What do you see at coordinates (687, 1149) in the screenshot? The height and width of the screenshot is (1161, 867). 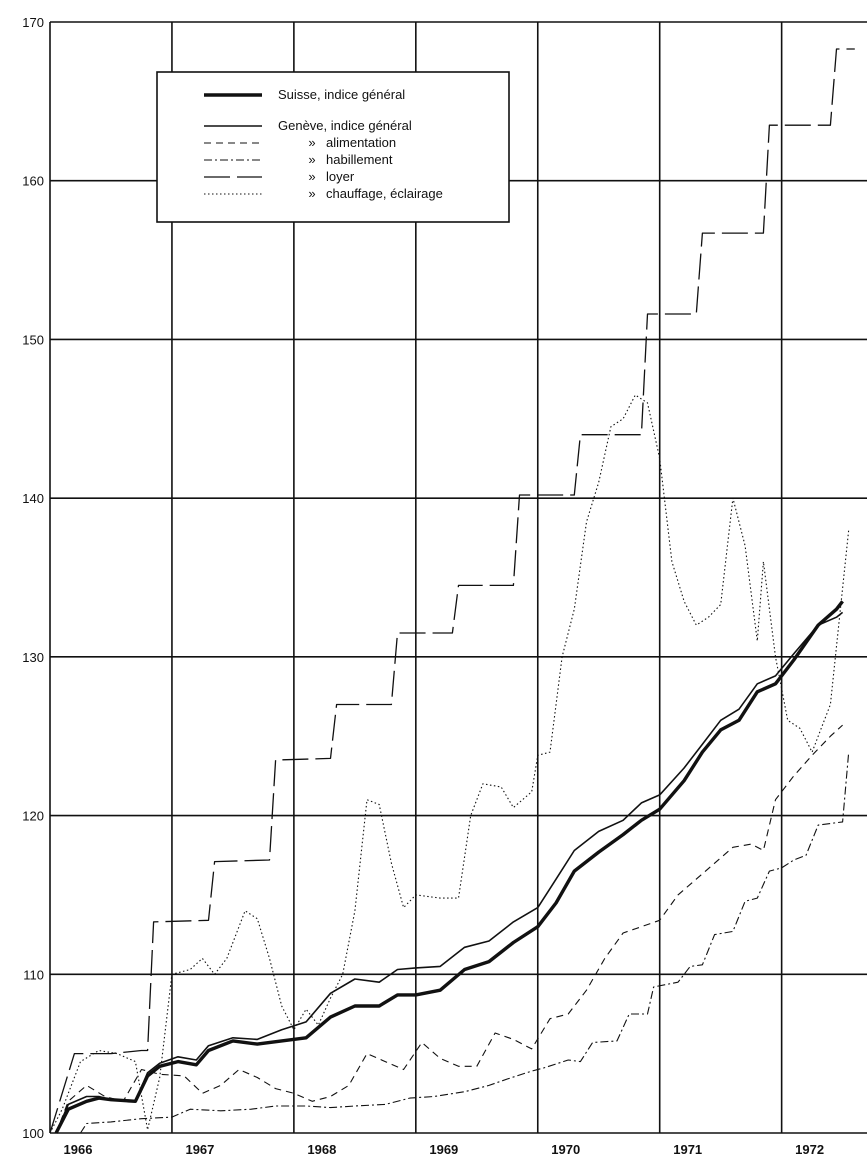 I see `x-tick-label: 1971` at bounding box center [687, 1149].